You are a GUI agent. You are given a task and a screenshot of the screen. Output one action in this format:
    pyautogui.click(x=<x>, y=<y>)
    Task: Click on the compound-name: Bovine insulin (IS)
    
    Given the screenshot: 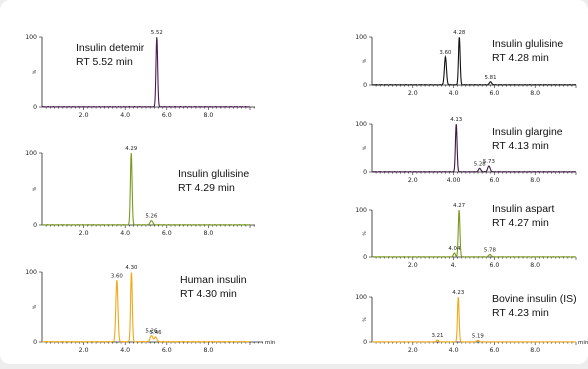 What is the action you would take?
    pyautogui.click(x=534, y=299)
    